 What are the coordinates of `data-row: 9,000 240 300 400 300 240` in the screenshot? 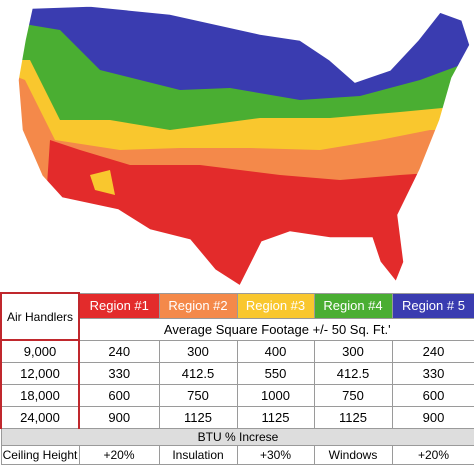 It's located at (237, 351).